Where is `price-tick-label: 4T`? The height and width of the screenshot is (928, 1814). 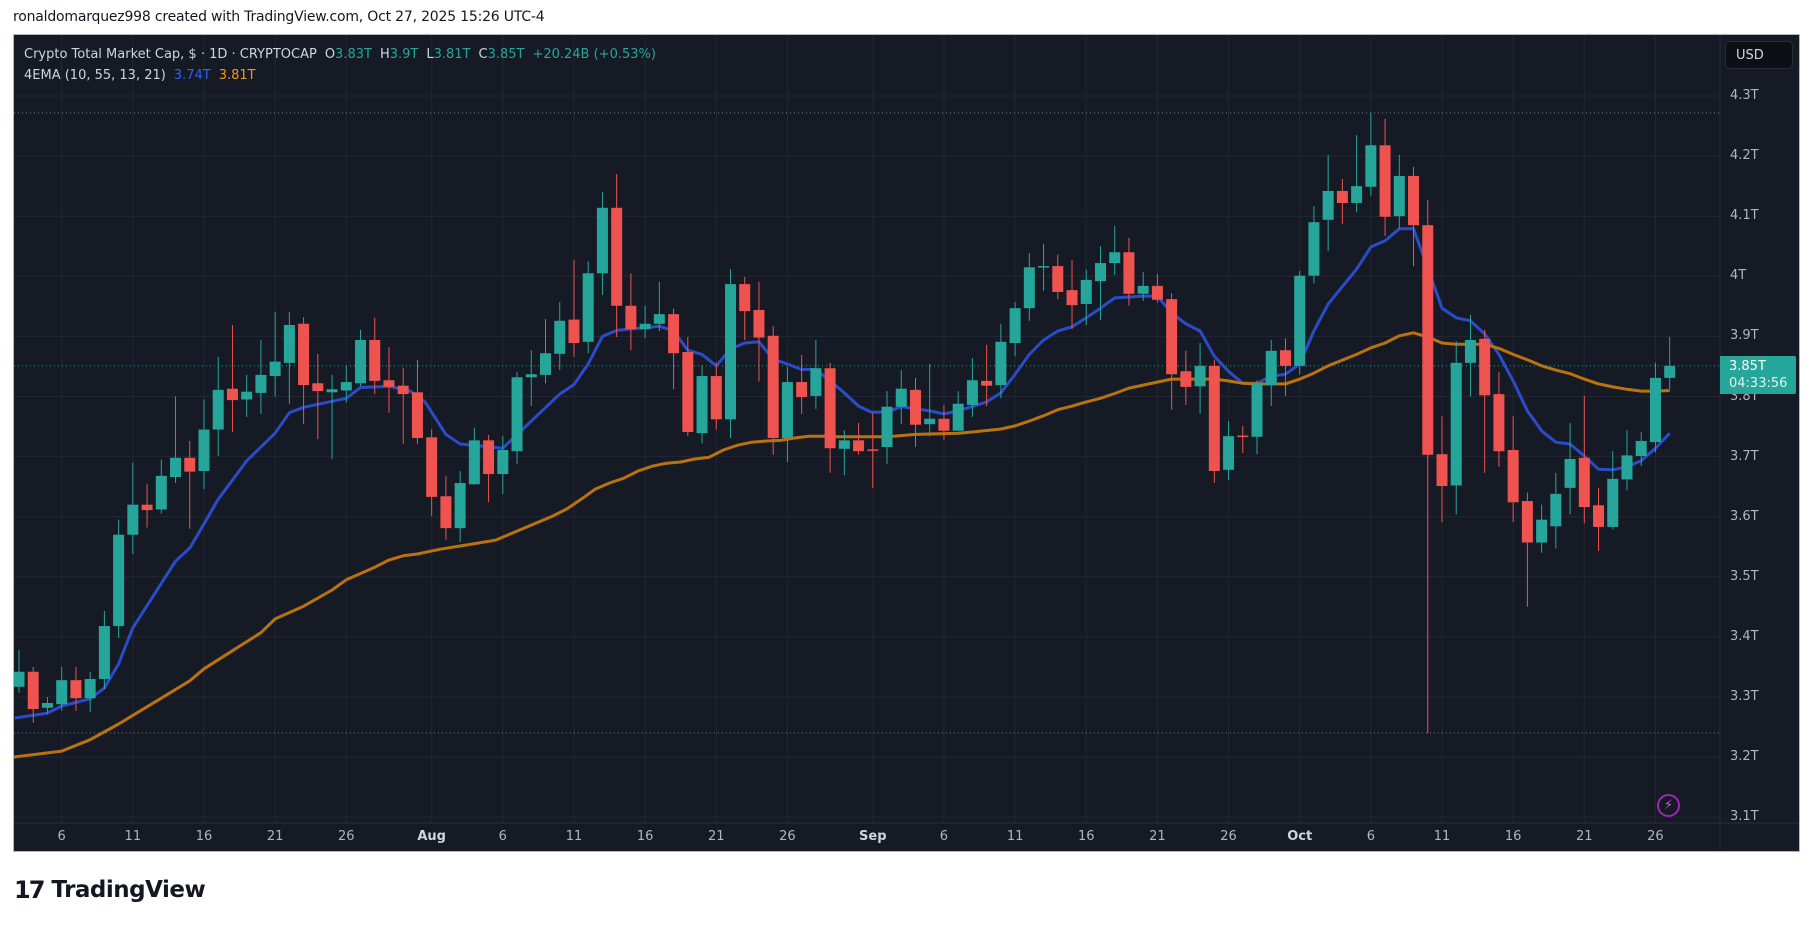
price-tick-label: 4T is located at coordinates (1738, 276).